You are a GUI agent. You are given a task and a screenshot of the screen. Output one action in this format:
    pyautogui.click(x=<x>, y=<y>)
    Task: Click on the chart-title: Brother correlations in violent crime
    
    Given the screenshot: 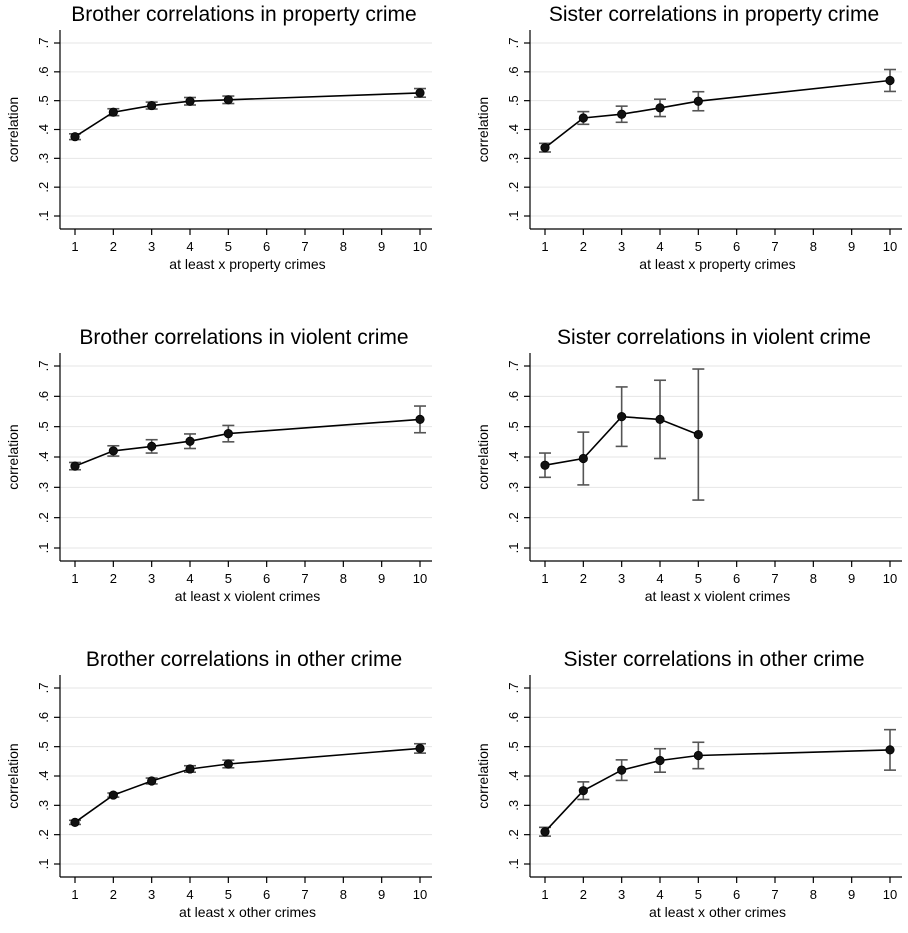 What is the action you would take?
    pyautogui.click(x=243, y=337)
    